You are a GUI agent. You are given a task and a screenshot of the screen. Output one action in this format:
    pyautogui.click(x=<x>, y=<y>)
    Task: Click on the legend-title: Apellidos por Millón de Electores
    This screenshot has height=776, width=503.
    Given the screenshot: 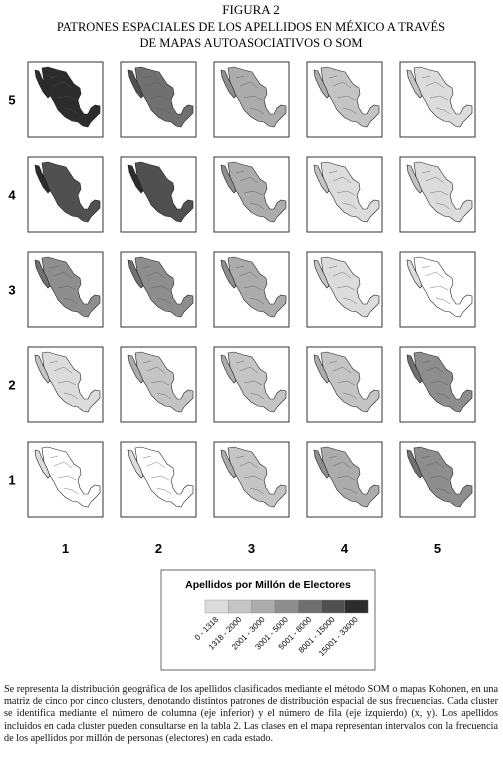 What is the action you would take?
    pyautogui.click(x=268, y=585)
    